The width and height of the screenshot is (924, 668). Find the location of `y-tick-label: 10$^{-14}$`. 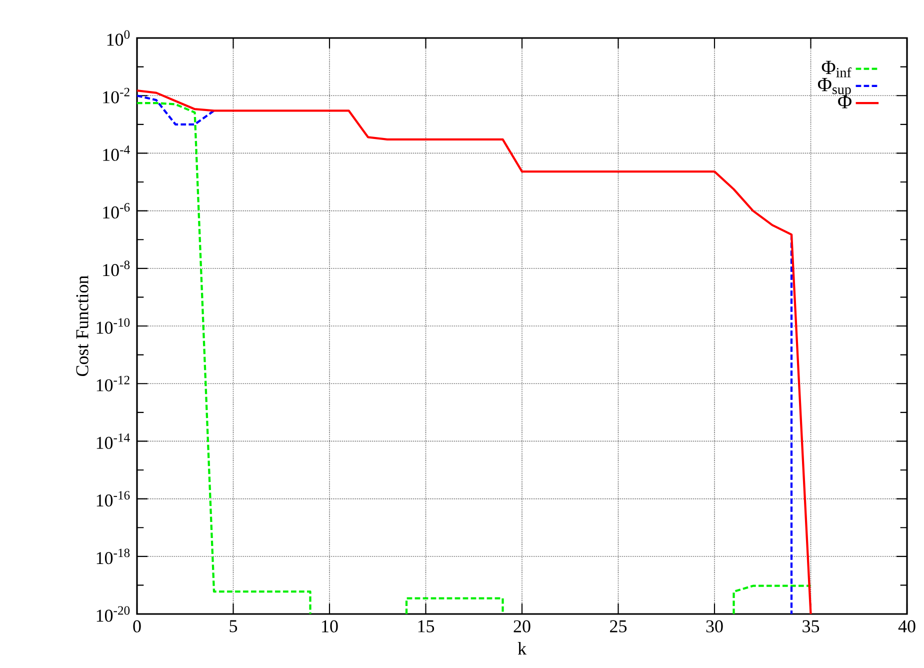

y-tick-label: 10$^{-14}$ is located at coordinates (113, 441).